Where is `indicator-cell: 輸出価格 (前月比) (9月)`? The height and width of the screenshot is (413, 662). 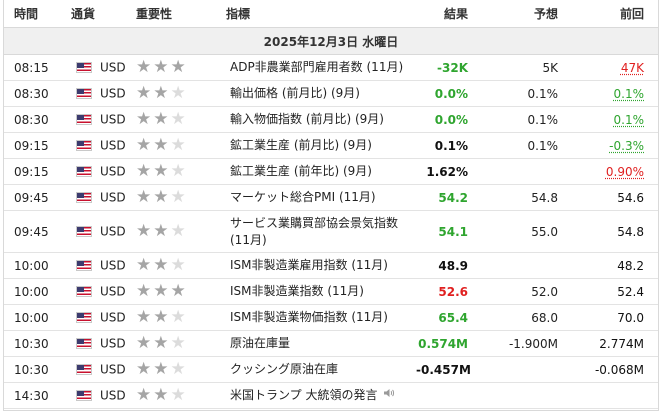 indicator-cell: 輸出価格 (前月比) (9月) is located at coordinates (321, 93).